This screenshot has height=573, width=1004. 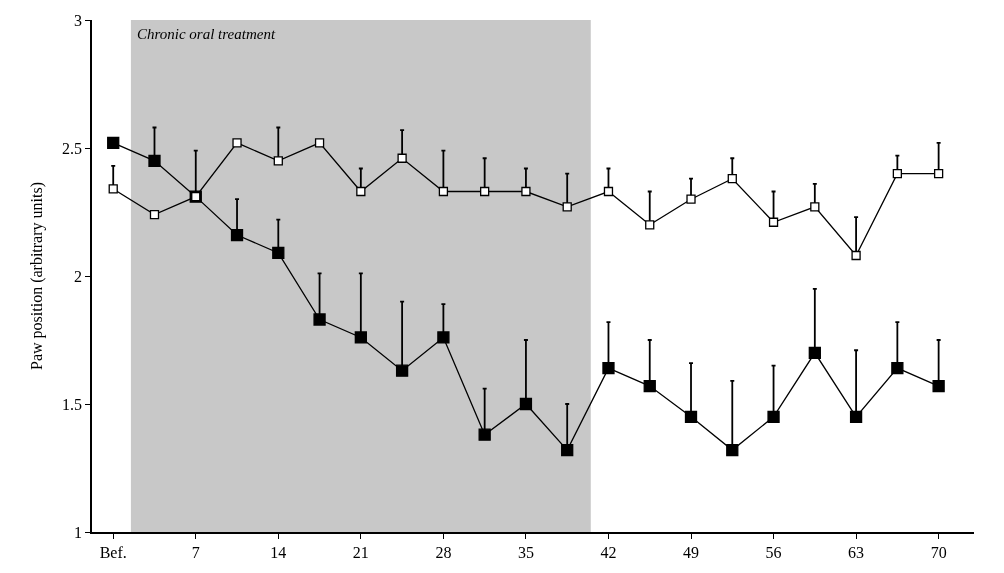 I want to click on y-tick-label: 2.5, so click(x=72, y=148).